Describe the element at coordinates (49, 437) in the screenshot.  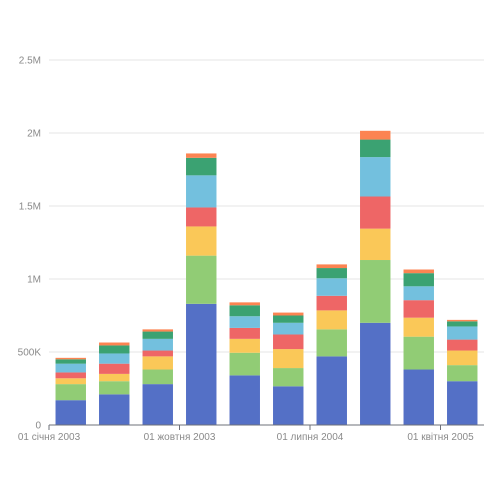
I see `x-tick-label: 01 січня 2003` at that location.